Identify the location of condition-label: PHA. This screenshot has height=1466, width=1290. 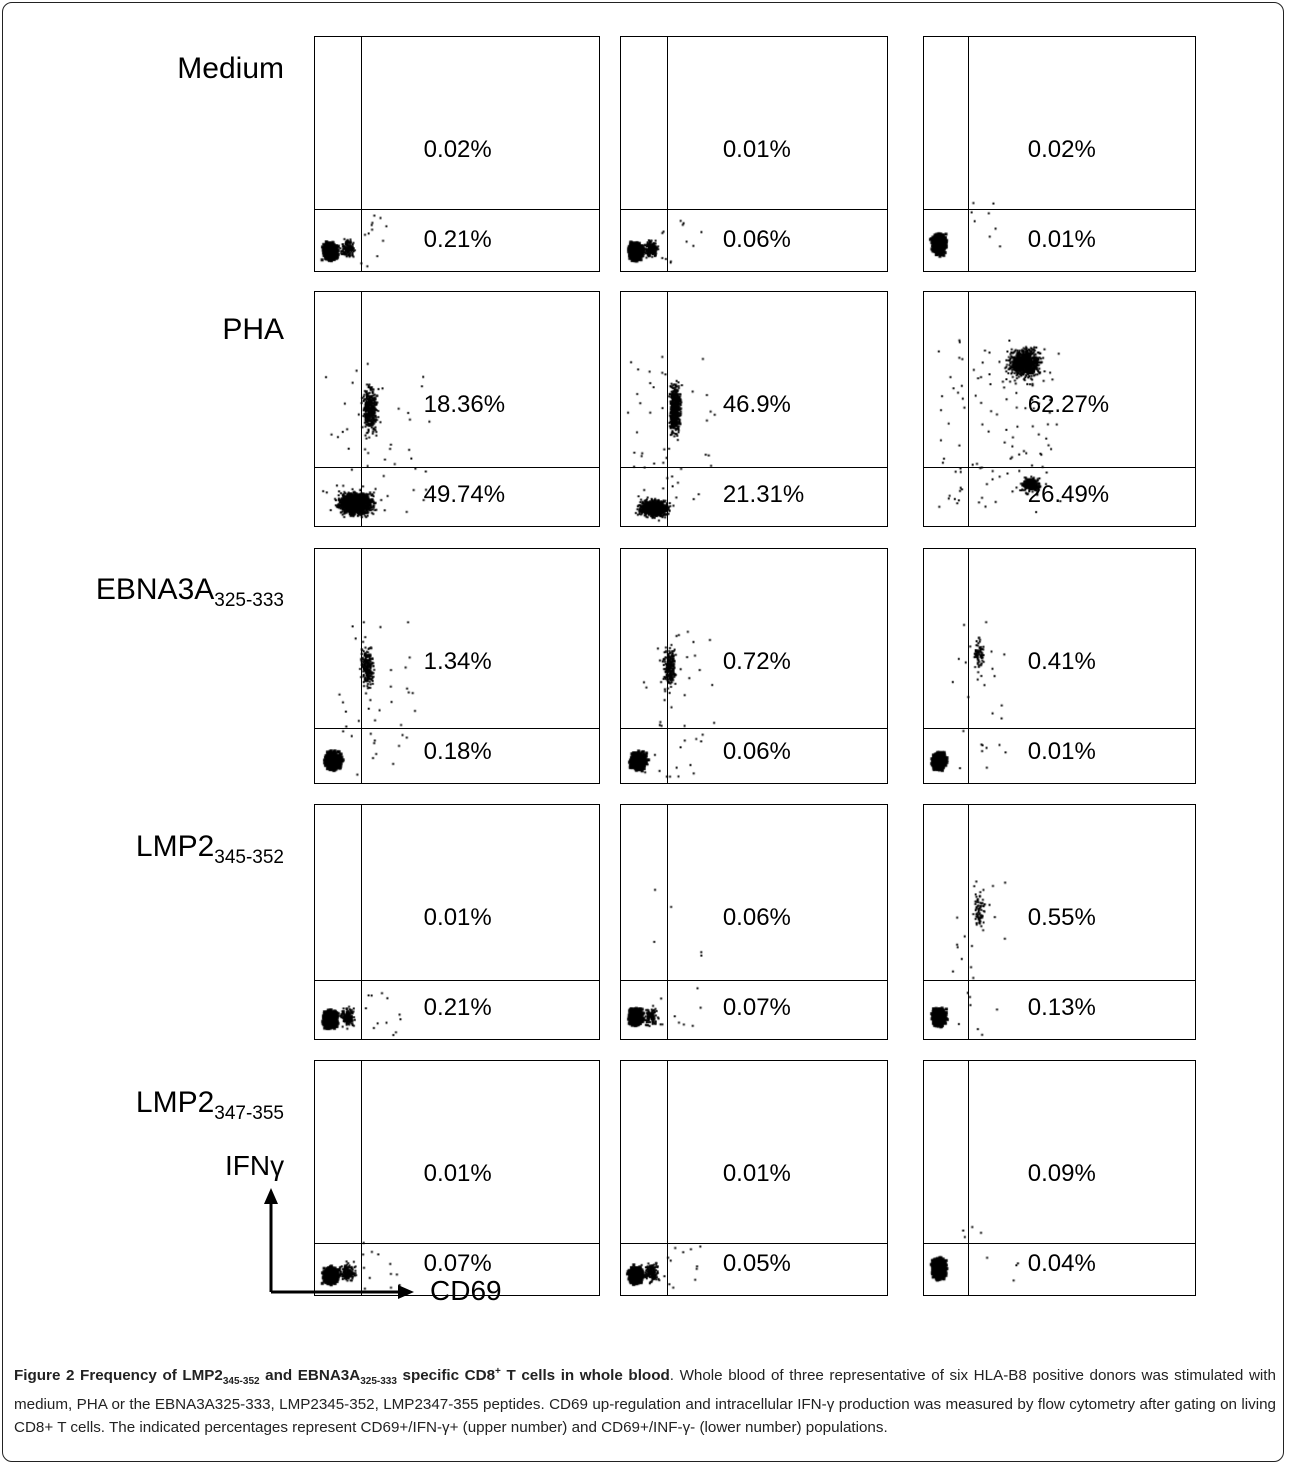
(253, 329).